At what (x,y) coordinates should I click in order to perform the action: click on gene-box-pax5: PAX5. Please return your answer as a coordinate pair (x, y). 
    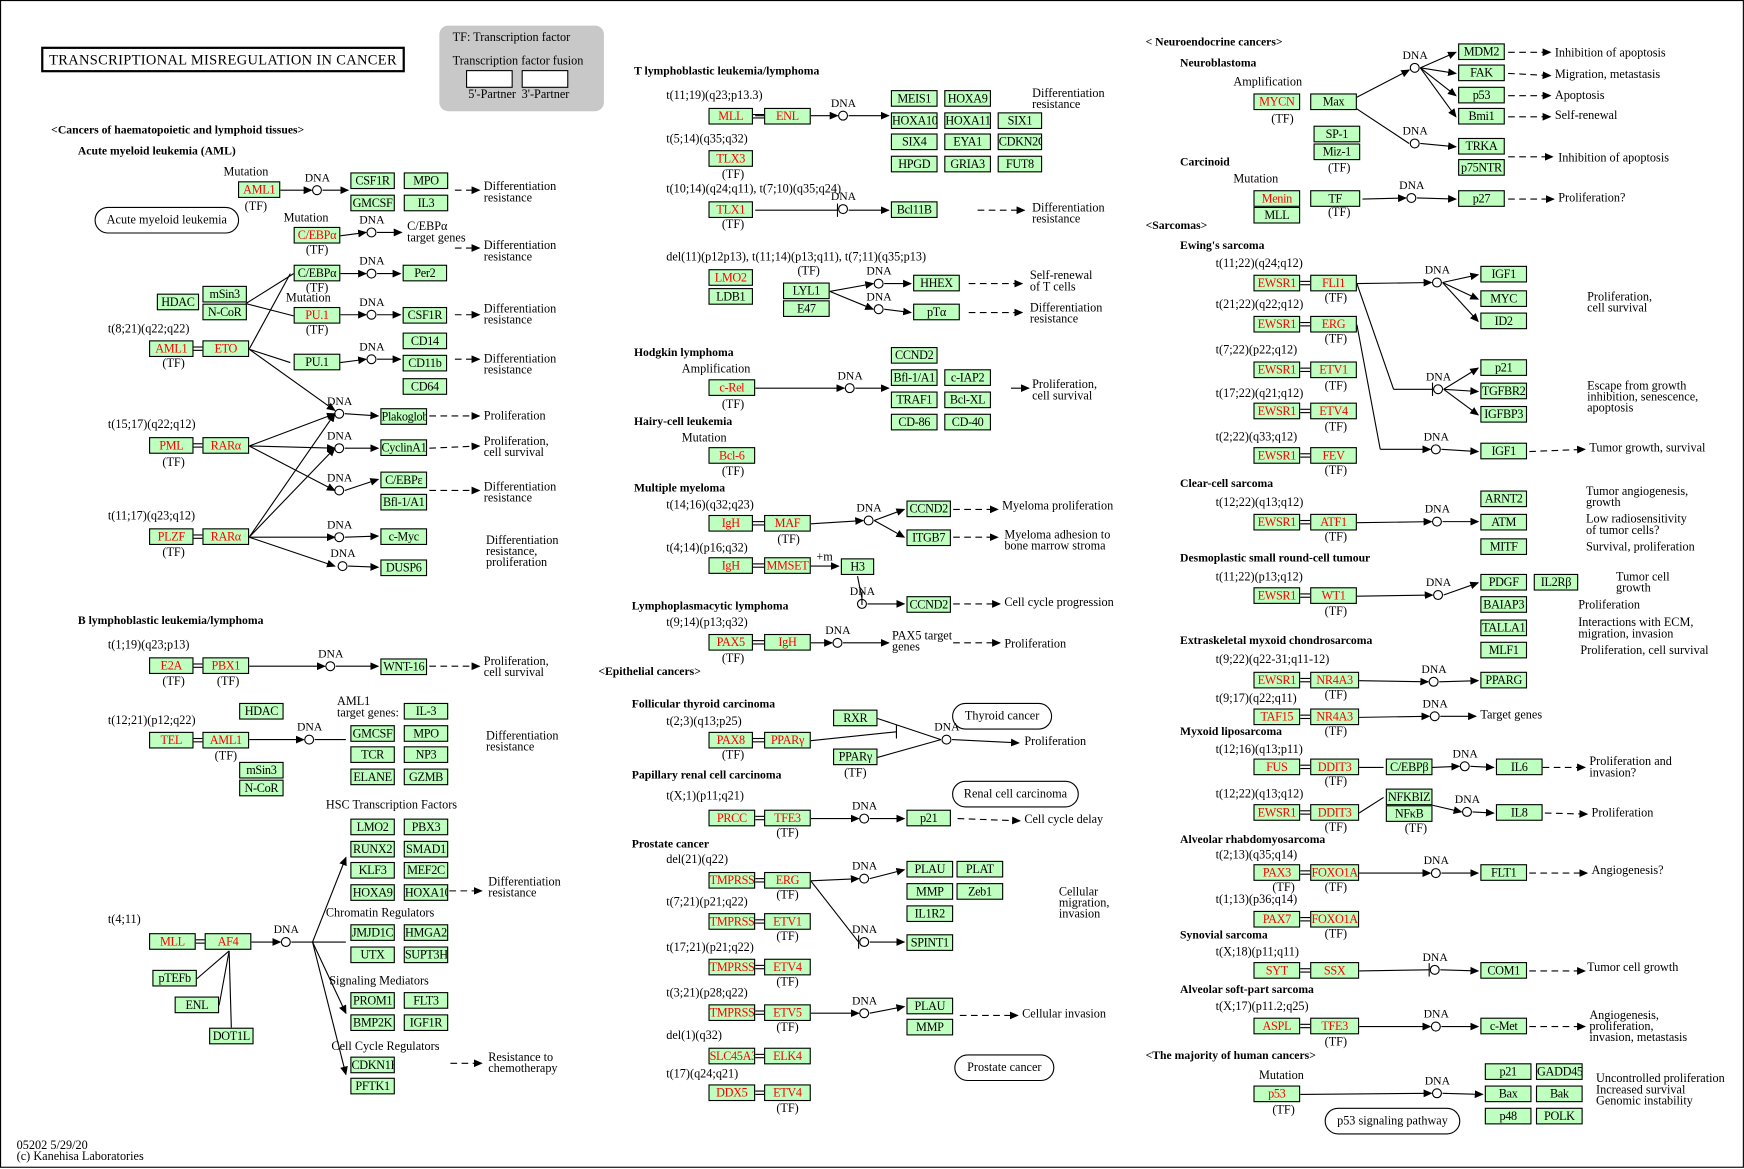
    Looking at the image, I should click on (730, 642).